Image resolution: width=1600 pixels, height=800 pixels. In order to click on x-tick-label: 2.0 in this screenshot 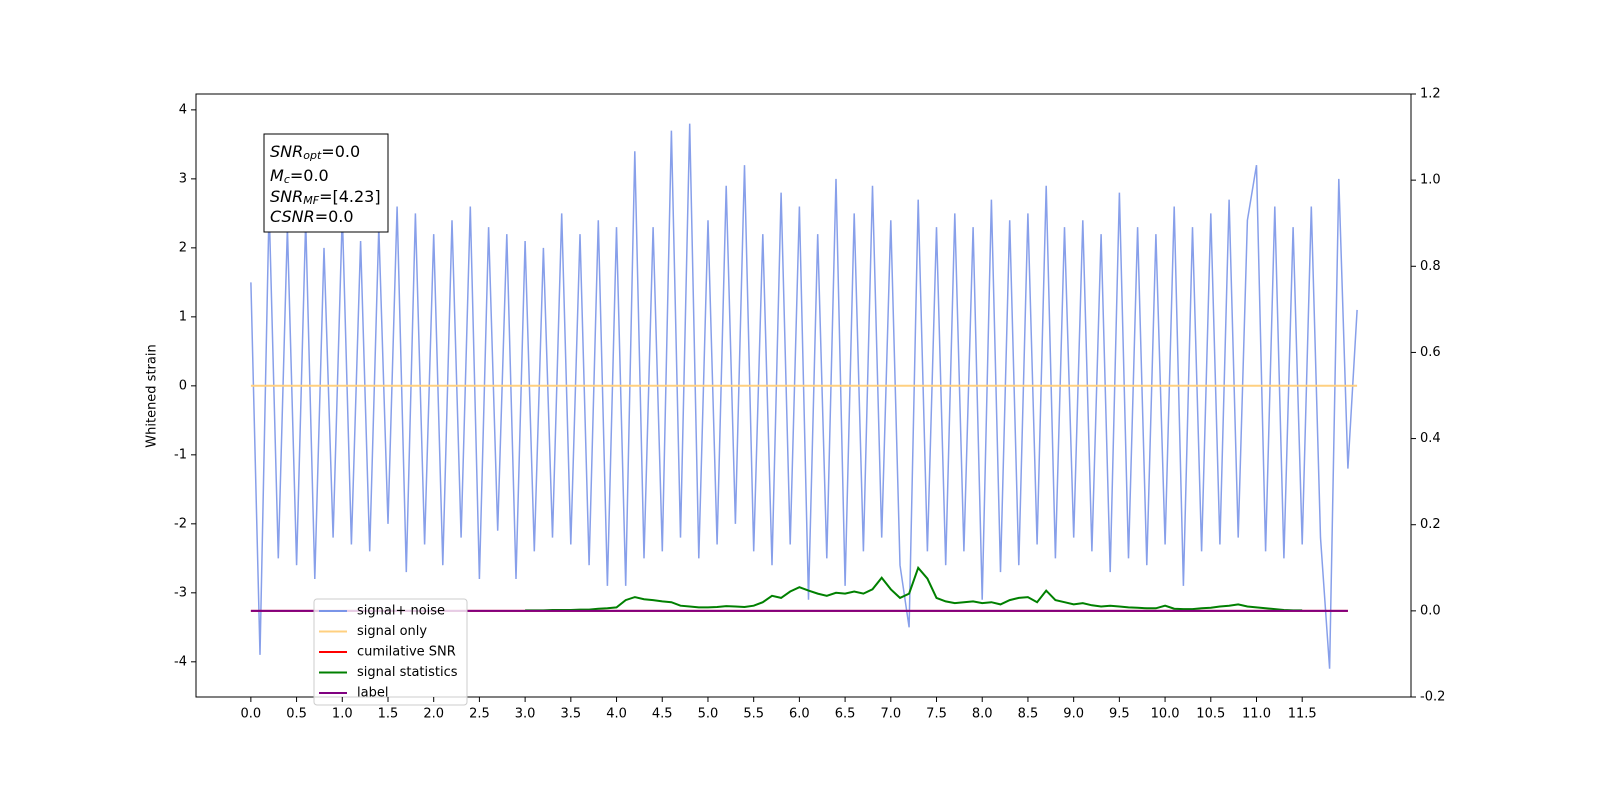, I will do `click(433, 714)`.